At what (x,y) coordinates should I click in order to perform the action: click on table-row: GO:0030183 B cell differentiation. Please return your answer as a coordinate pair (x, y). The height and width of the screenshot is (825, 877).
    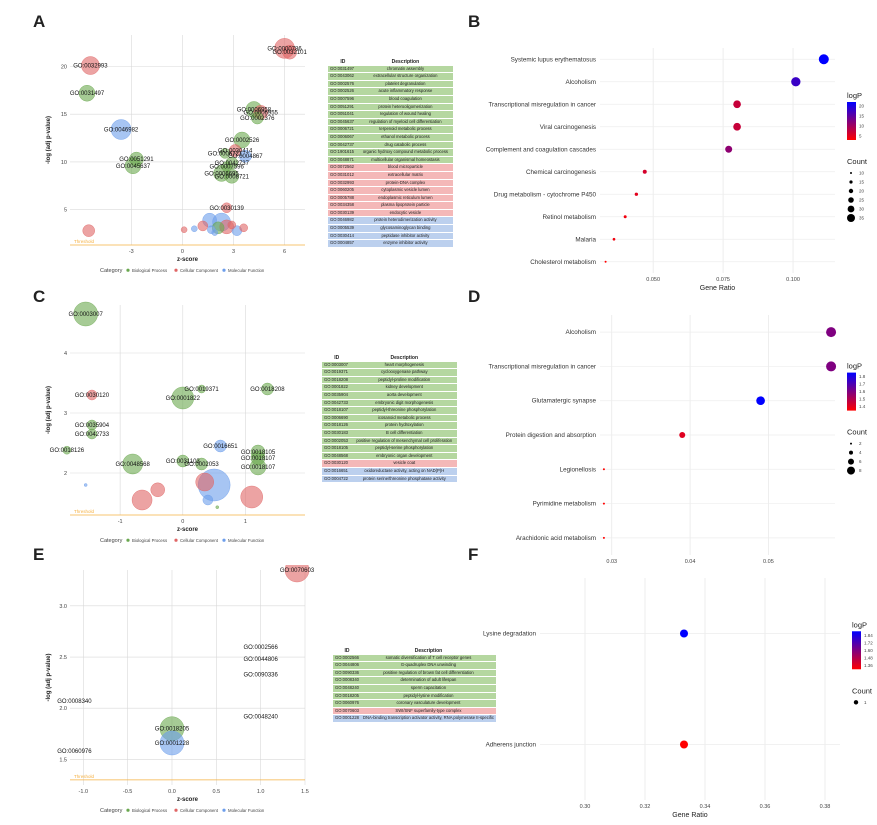
    Looking at the image, I should click on (389, 433).